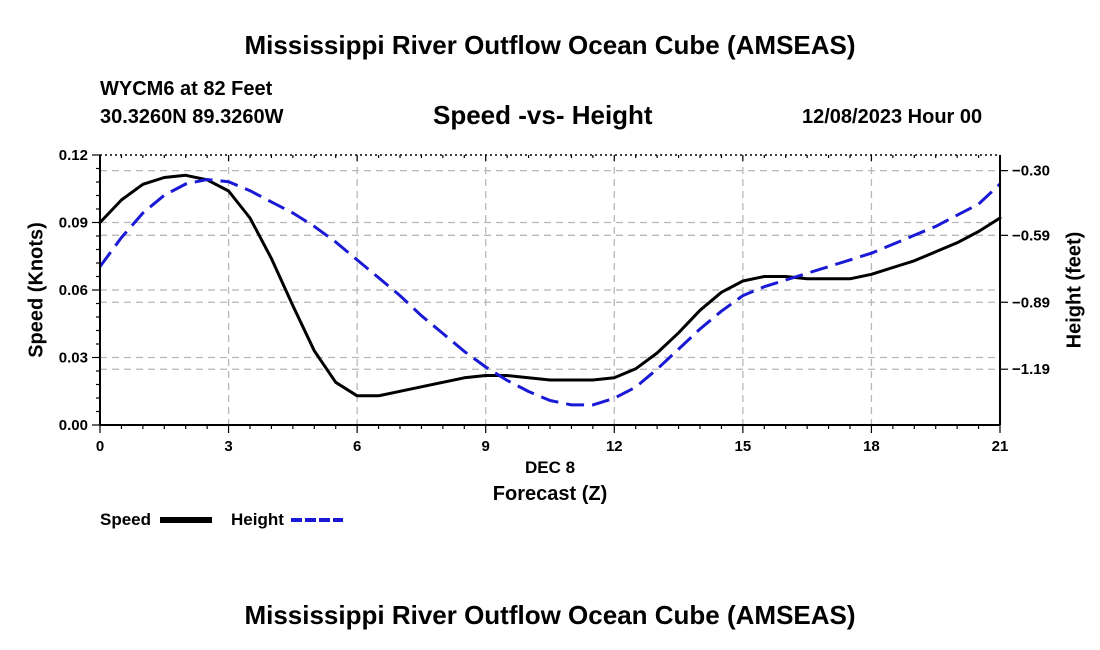  I want to click on y-right-tick-label: −0.59, so click(1031, 235).